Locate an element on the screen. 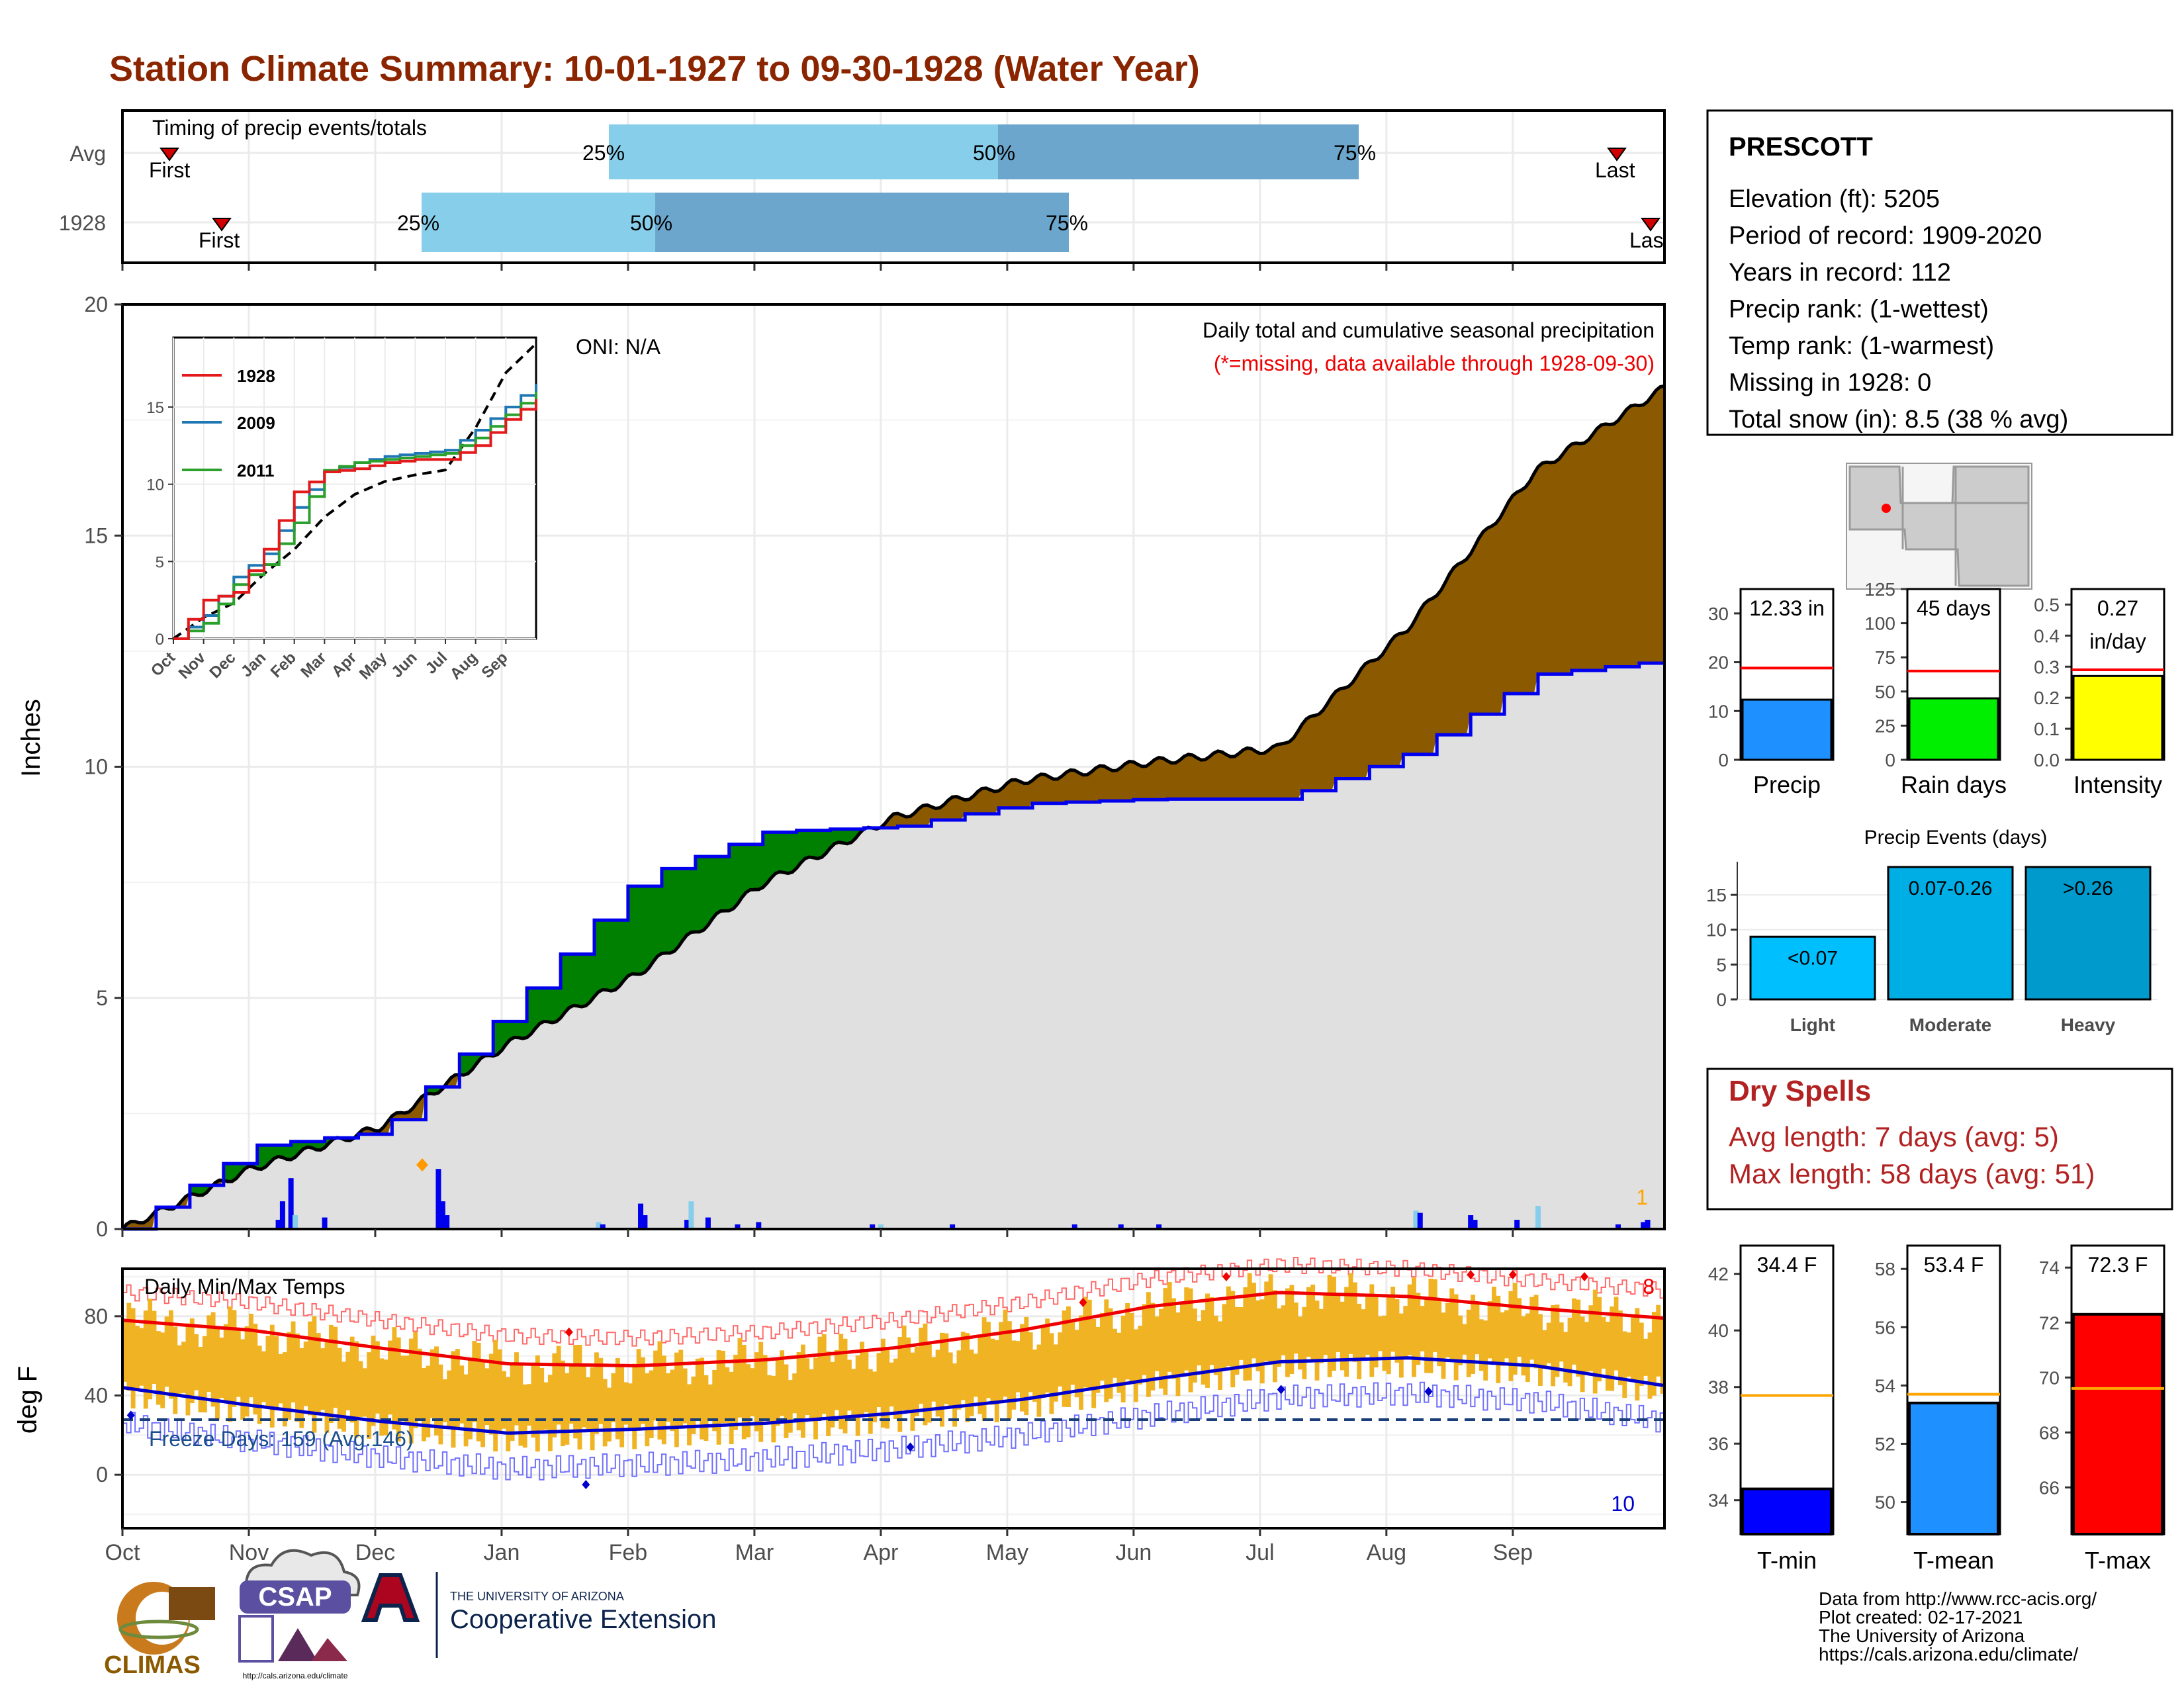 The width and height of the screenshot is (2184, 1691). record-high-marker is located at coordinates (569, 1332).